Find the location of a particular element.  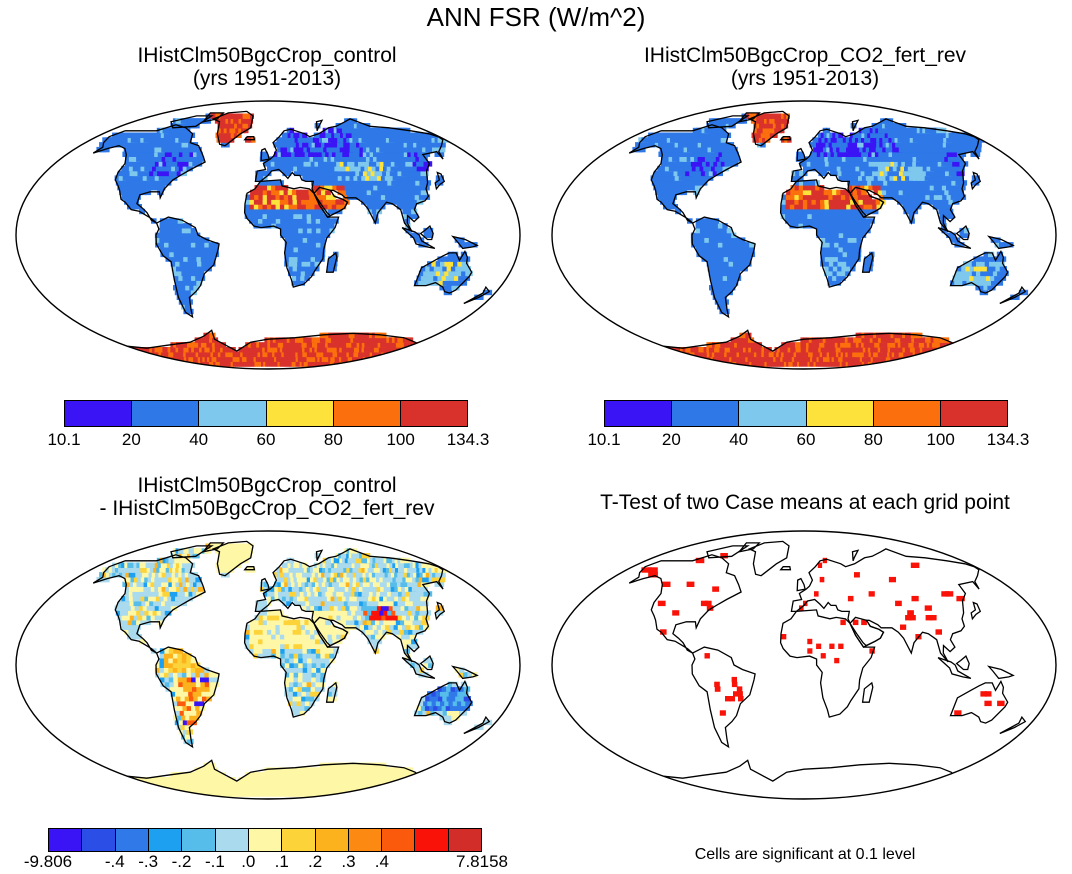

colorbar-tick-label: -9.806 is located at coordinates (48, 861).